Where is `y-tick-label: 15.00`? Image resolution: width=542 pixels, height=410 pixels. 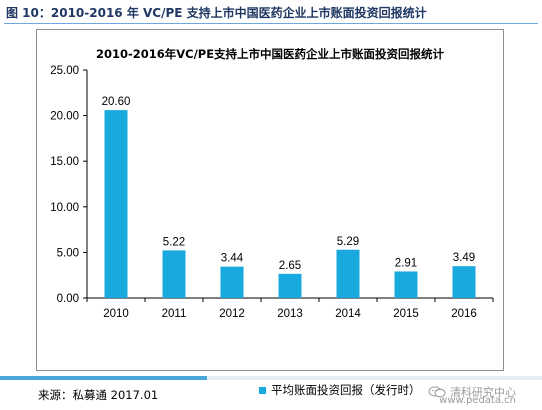
y-tick-label: 15.00 is located at coordinates (64, 162).